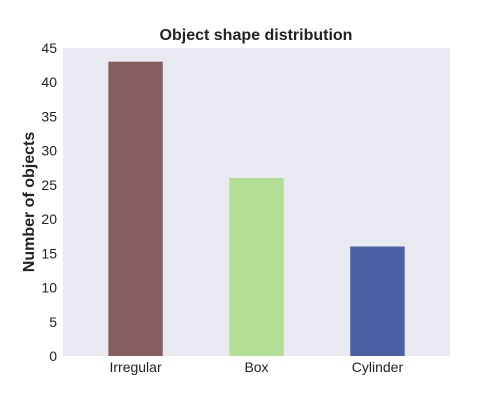 The image size is (500, 405). What do you see at coordinates (53, 322) in the screenshot?
I see `y-tick-label: 5` at bounding box center [53, 322].